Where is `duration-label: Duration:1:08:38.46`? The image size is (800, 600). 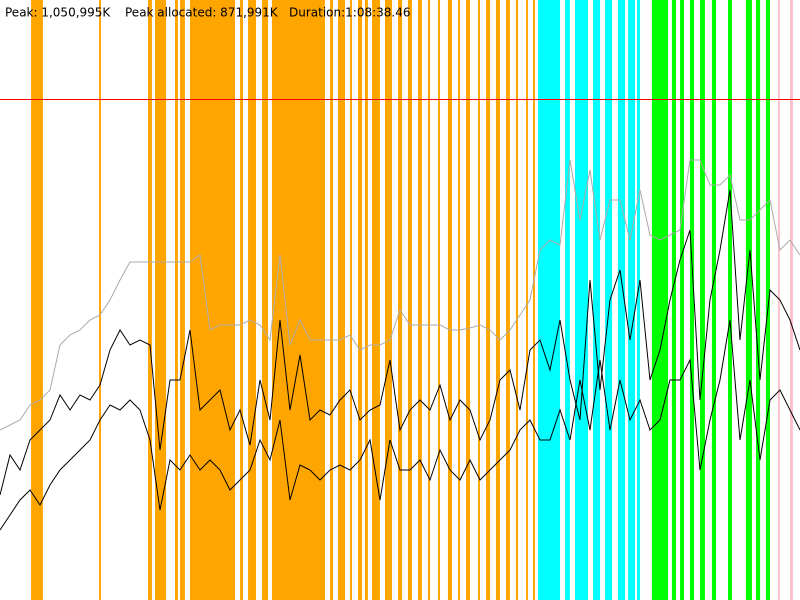 duration-label: Duration:1:08:38.46 is located at coordinates (350, 13).